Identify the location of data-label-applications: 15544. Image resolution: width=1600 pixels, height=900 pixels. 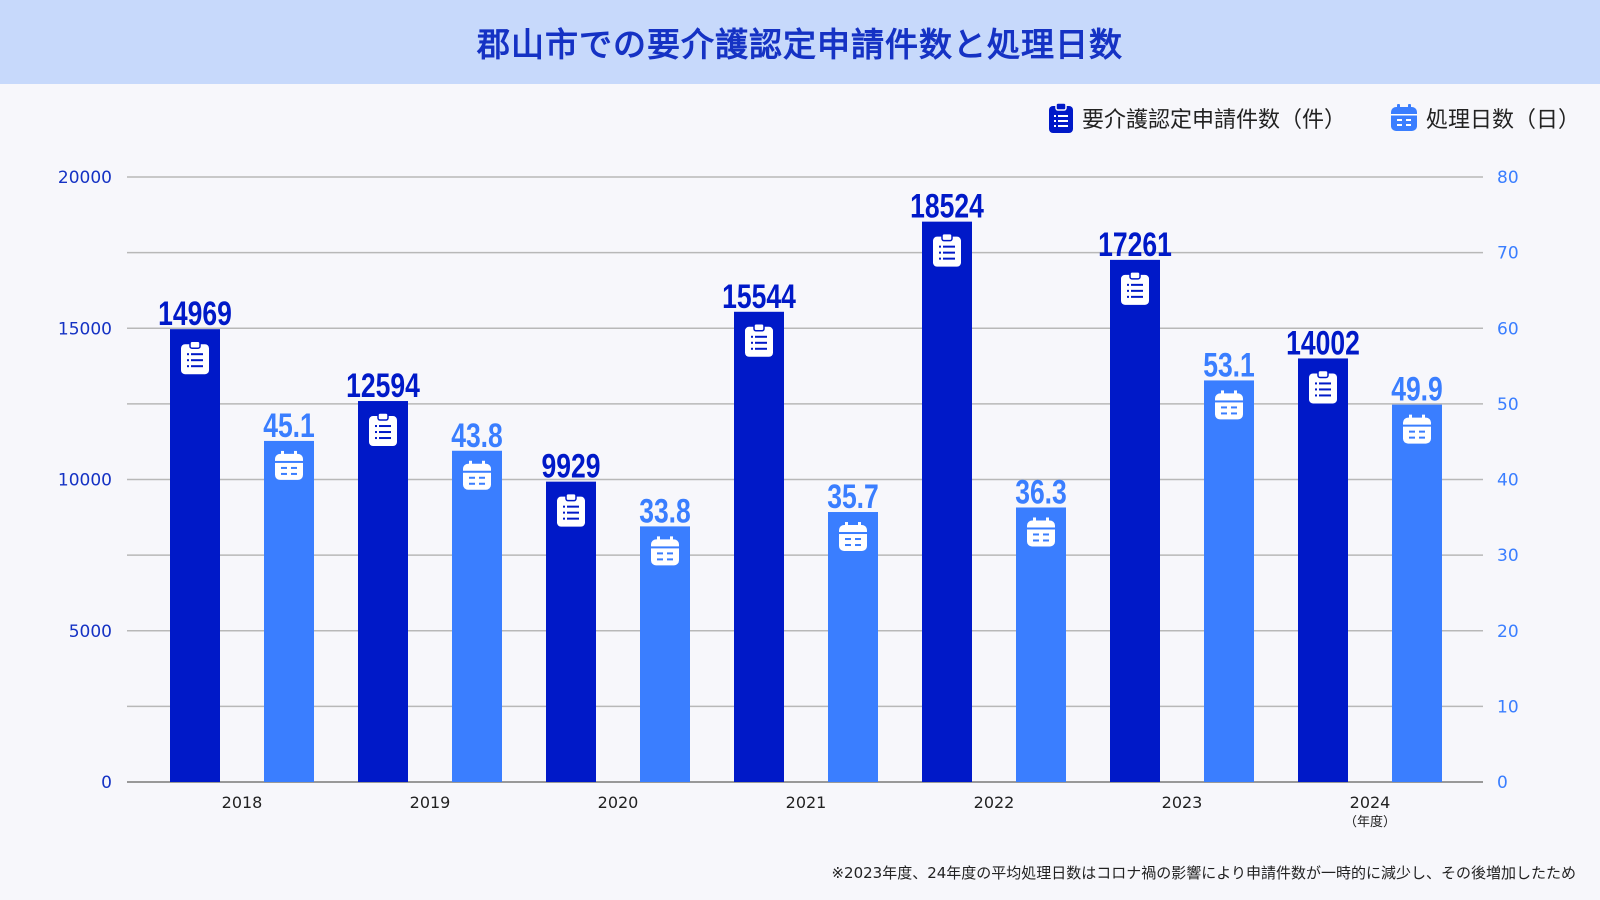
(759, 297).